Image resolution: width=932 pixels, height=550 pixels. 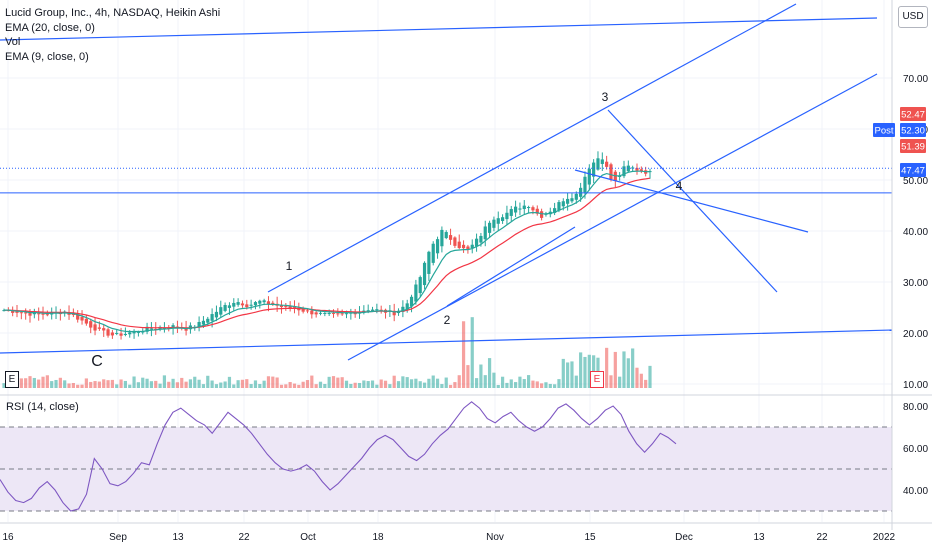 I want to click on earnings-marker: E, so click(x=12, y=379).